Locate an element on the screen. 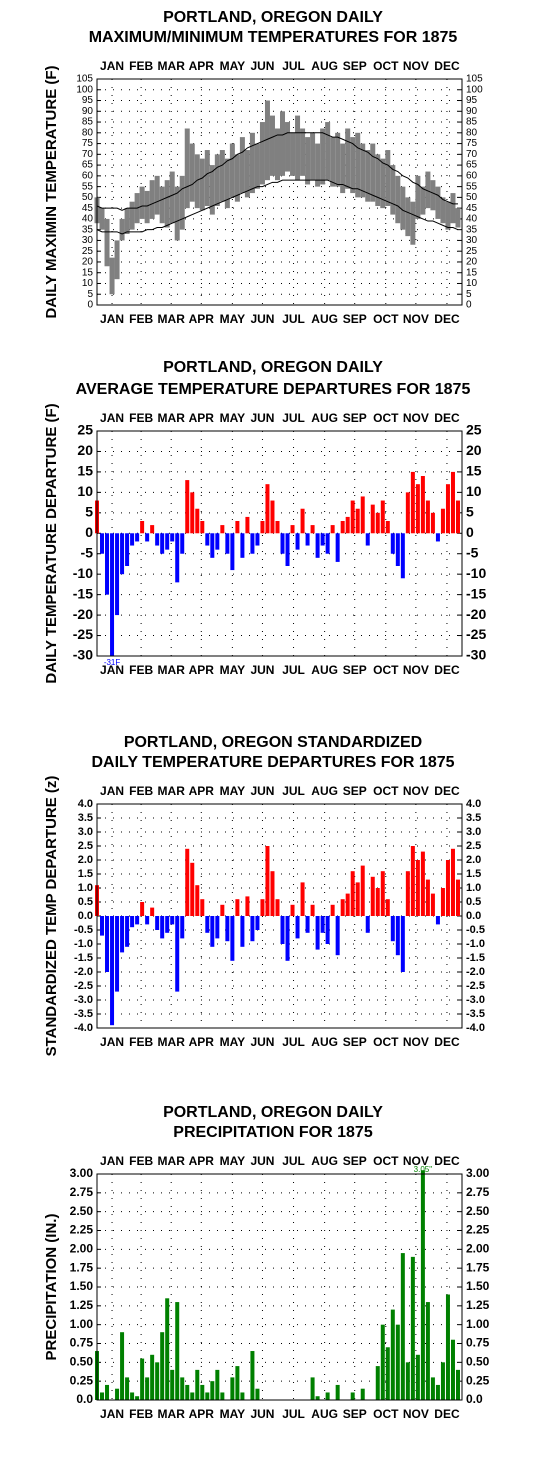 This screenshot has height=1476, width=546. y-tick-label: 105 is located at coordinates (84, 79).